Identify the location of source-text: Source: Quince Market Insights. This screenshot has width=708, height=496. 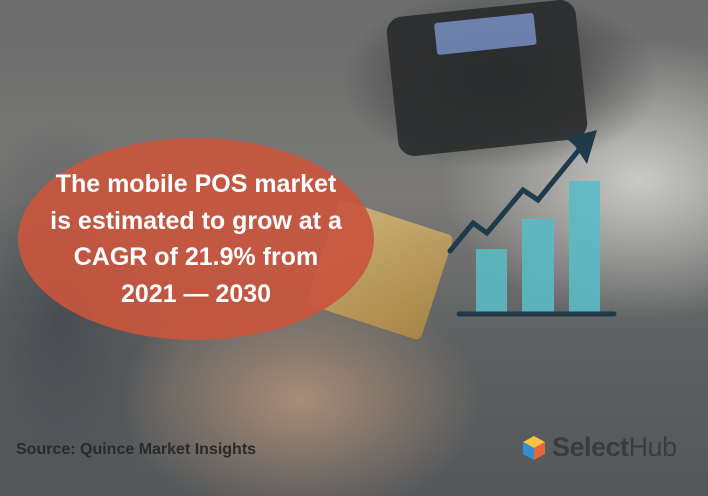
(136, 449).